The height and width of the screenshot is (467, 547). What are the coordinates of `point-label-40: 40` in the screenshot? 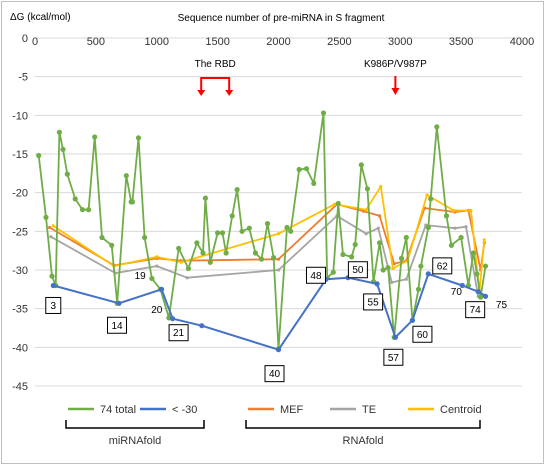 It's located at (274, 374).